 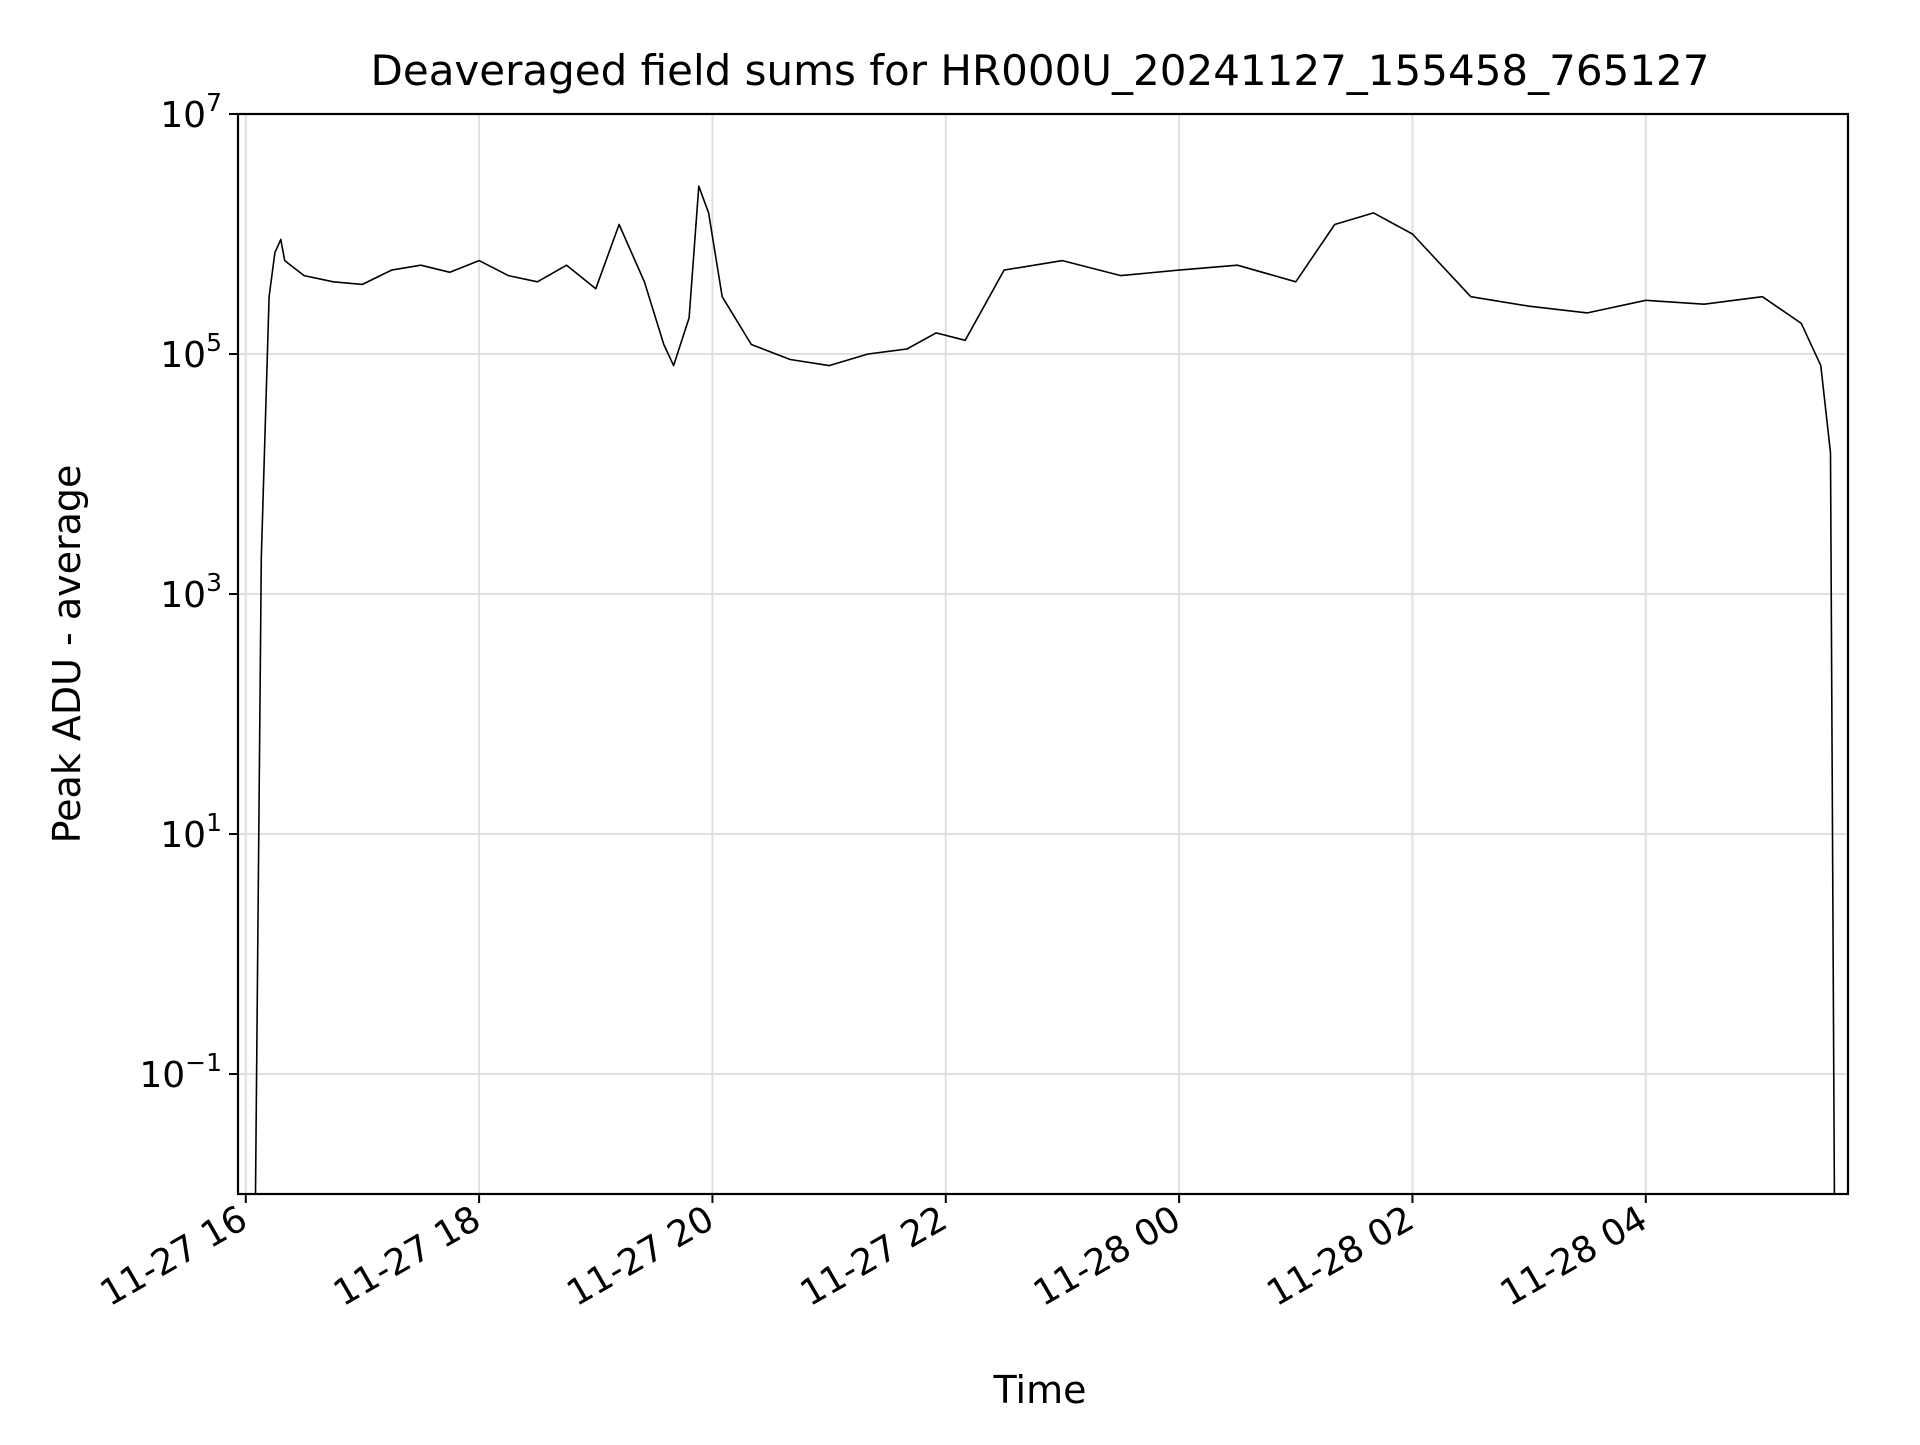 I want to click on x-axis-label: Time, so click(x=1040, y=1390).